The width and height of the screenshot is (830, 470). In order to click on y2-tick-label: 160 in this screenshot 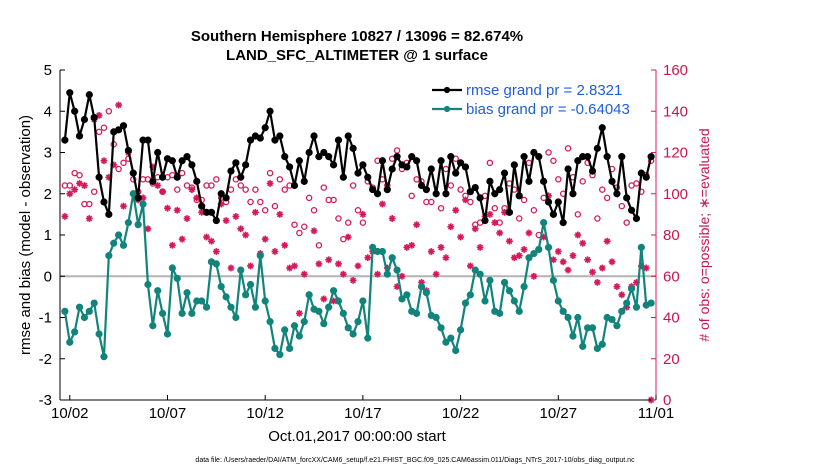, I will do `click(675, 70)`.